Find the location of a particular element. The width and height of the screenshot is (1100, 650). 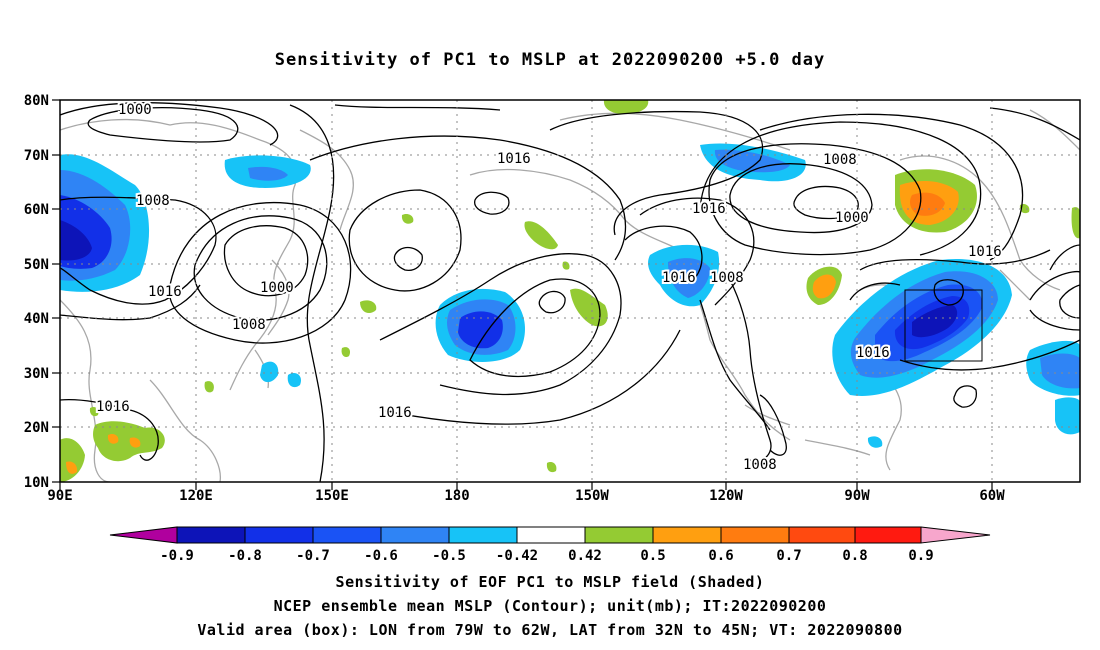

lat-labels: 80N 70N 60N 50N 40N 30N 20N 10N is located at coordinates (36, 292).